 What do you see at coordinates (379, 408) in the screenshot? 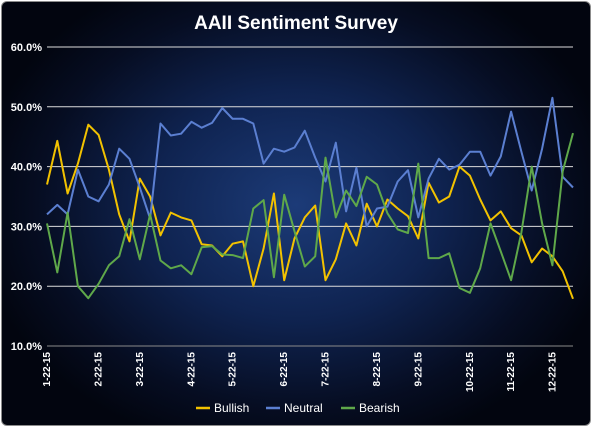
I see `legend-label-bearish: Bearish` at bounding box center [379, 408].